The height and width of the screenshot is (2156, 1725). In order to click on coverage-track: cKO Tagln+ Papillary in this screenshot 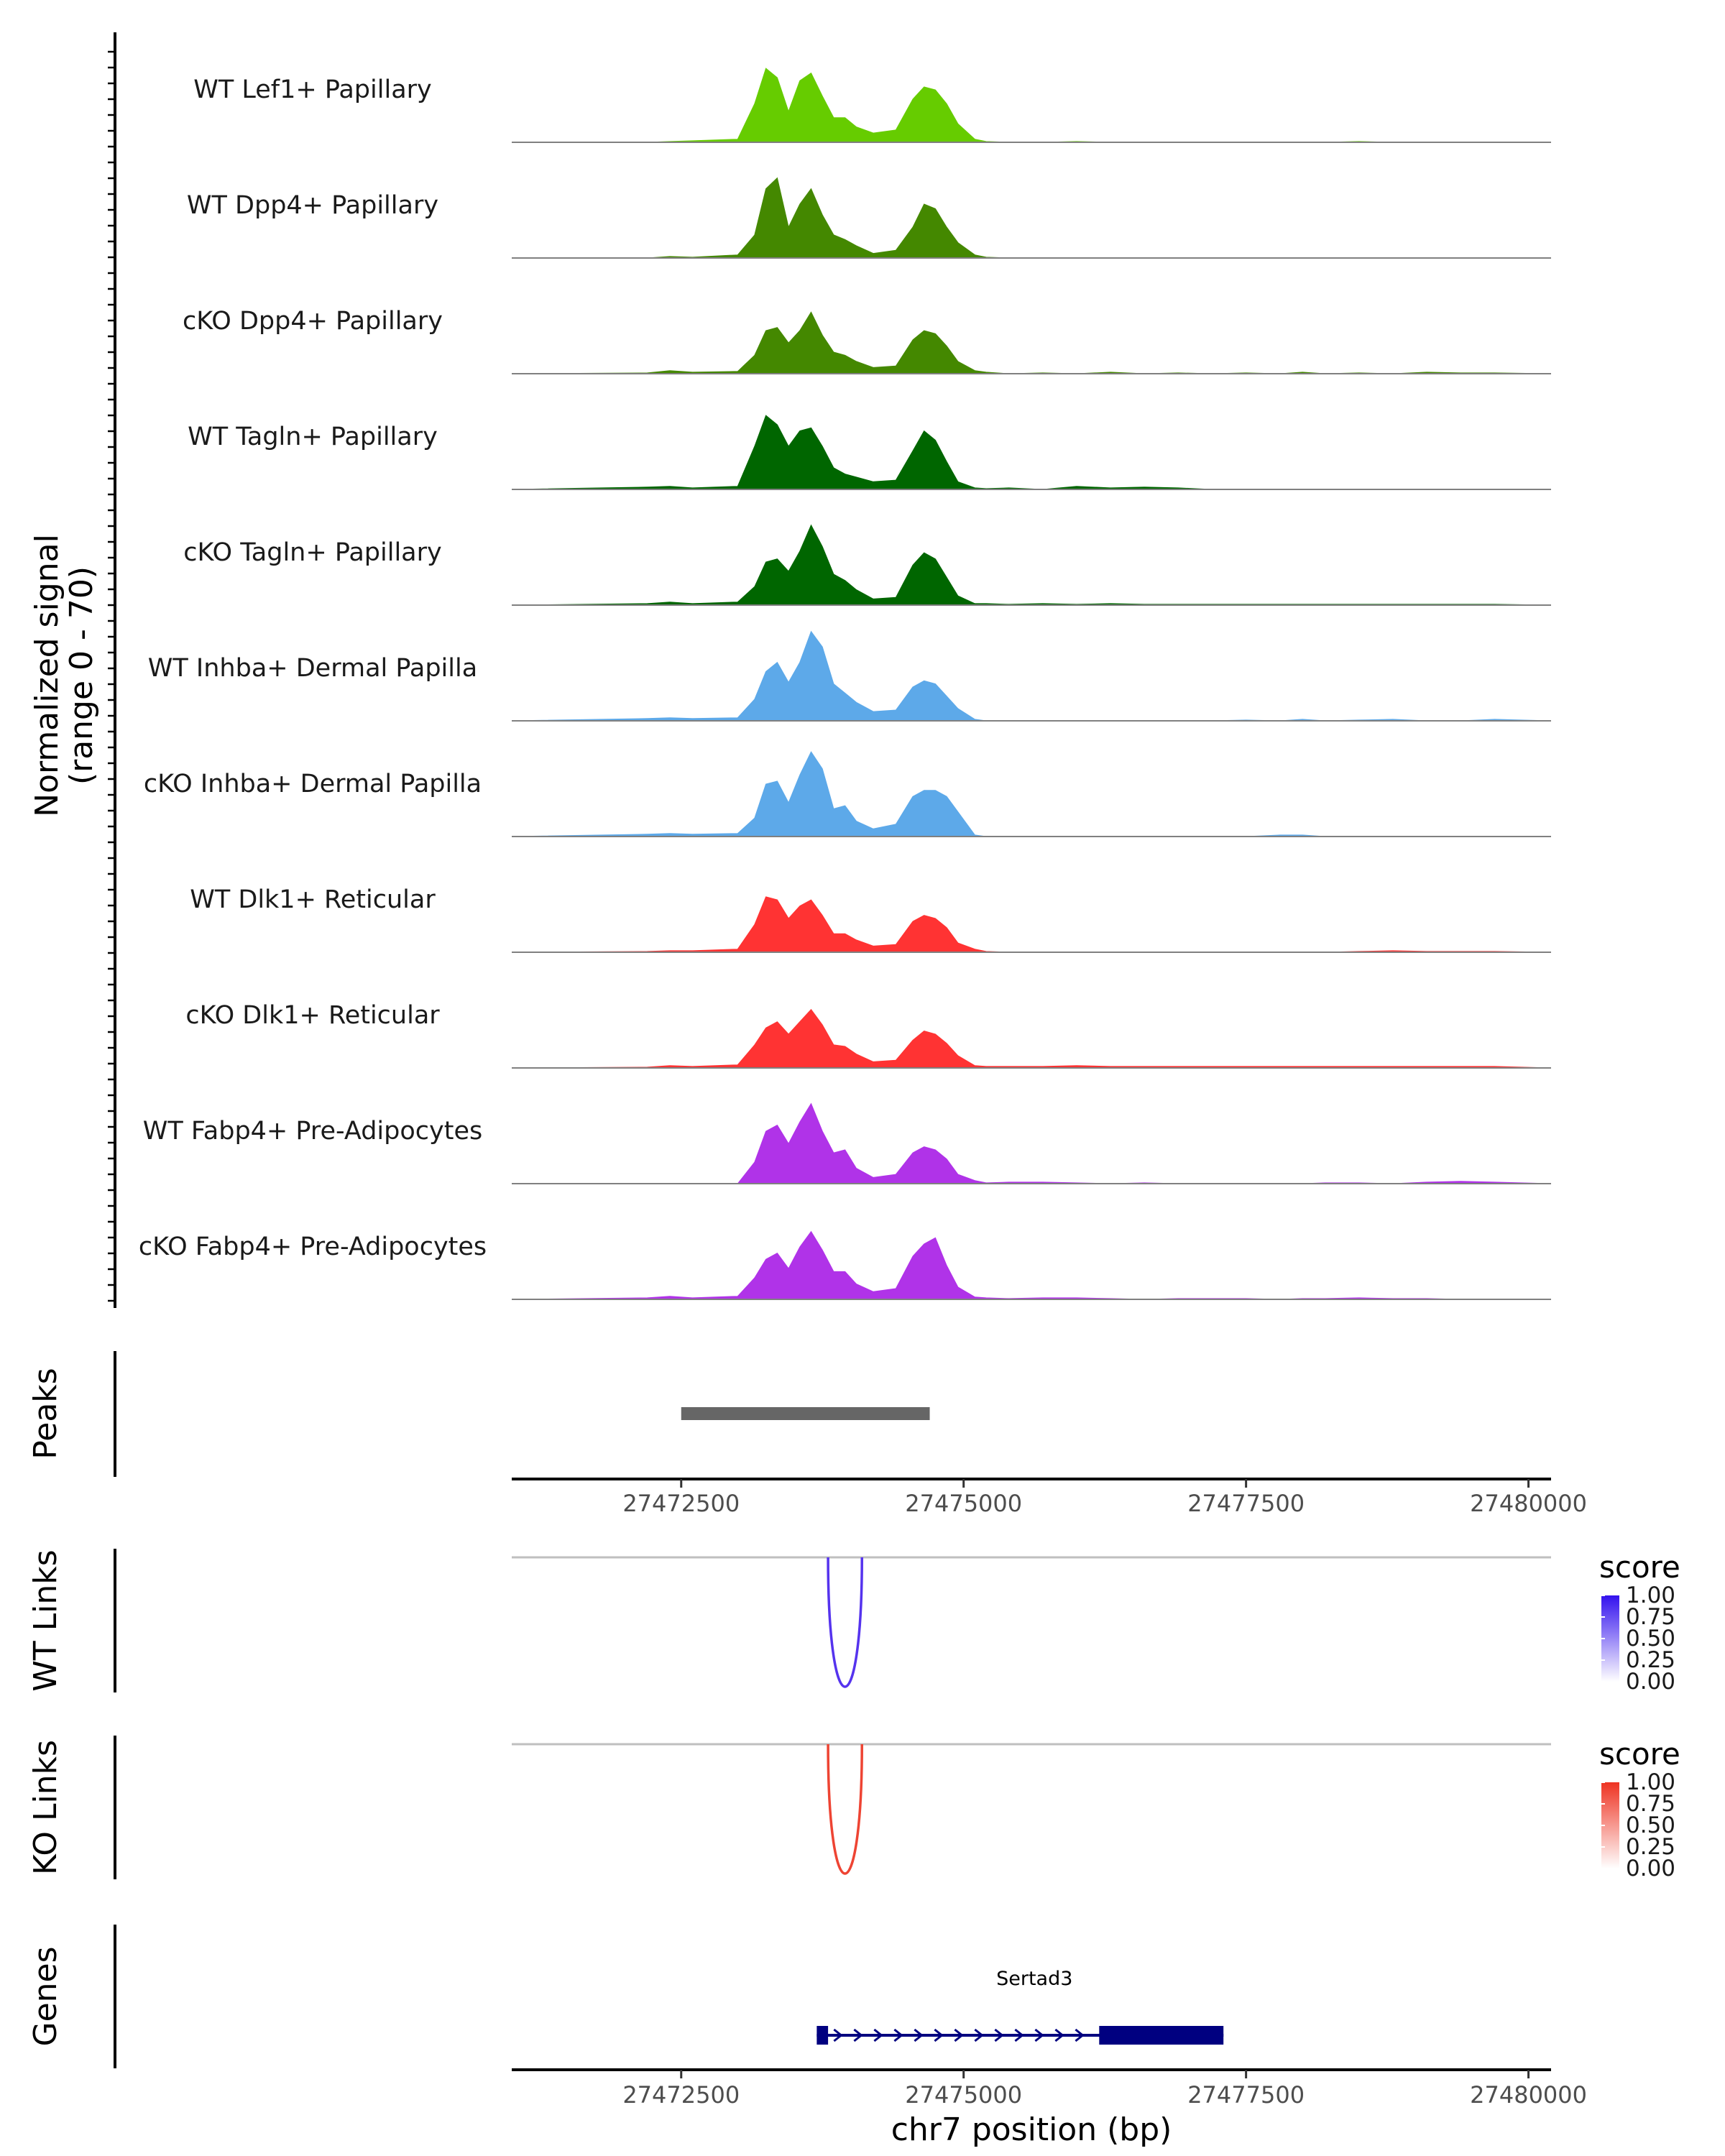, I will do `click(867, 565)`.